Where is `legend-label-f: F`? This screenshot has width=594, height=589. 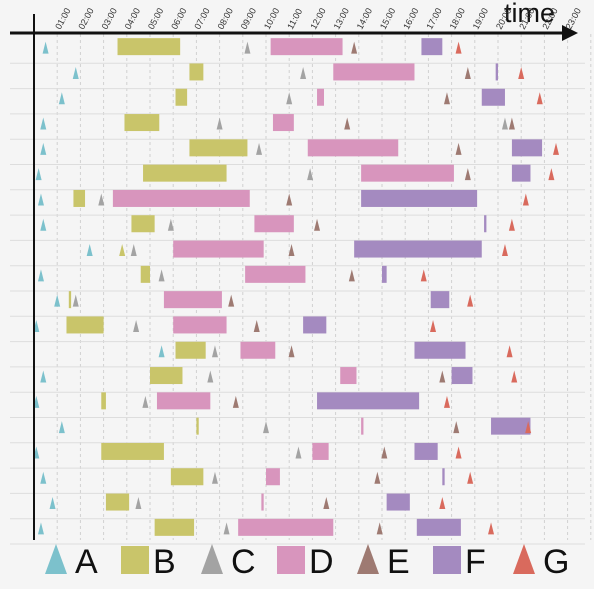 legend-label-f: F is located at coordinates (475, 562).